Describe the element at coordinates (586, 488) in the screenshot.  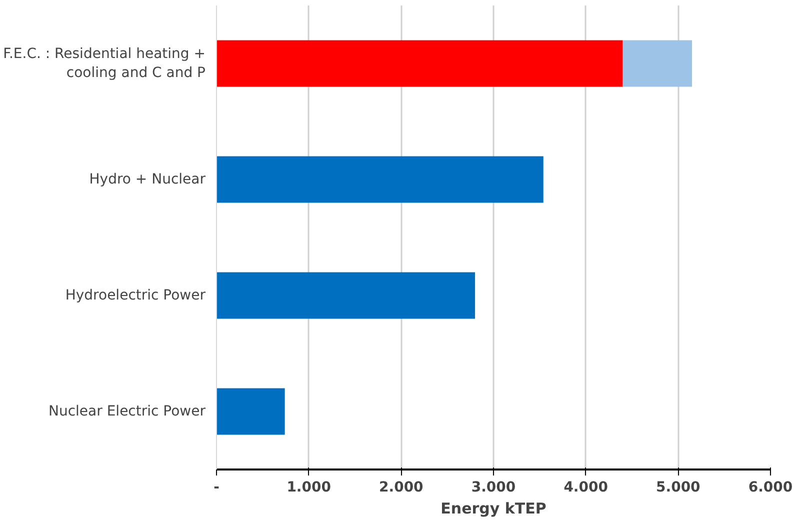
I see `x-tick-label: 4.000` at that location.